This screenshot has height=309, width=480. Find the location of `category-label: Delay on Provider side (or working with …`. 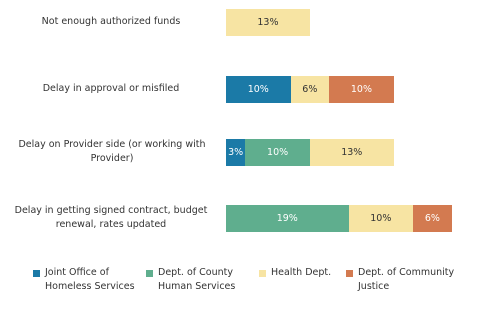

category-label: Delay on Provider side (or working with … is located at coordinates (112, 151).